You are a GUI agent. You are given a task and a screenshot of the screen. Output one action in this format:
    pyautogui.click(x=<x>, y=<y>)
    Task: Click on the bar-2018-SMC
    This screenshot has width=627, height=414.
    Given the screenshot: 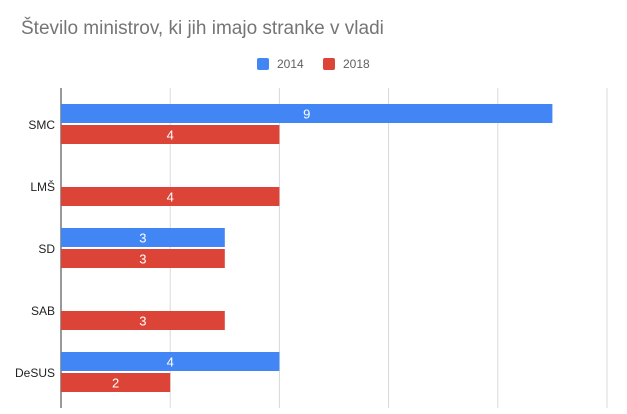 What is the action you would take?
    pyautogui.click(x=170, y=134)
    